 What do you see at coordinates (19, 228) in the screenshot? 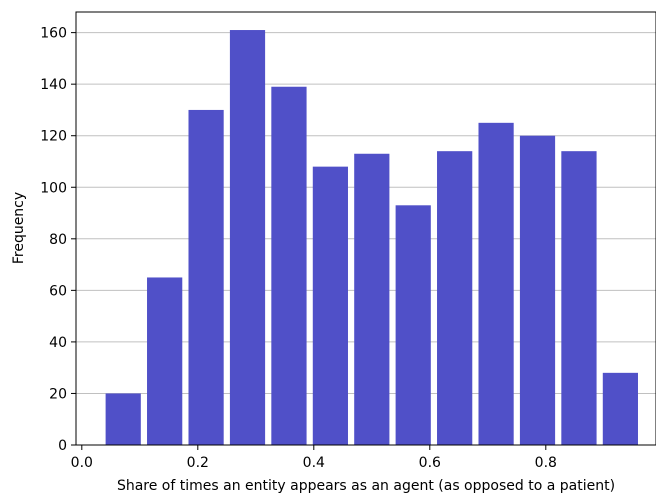
I see `y-axis-label: Frequency` at bounding box center [19, 228].